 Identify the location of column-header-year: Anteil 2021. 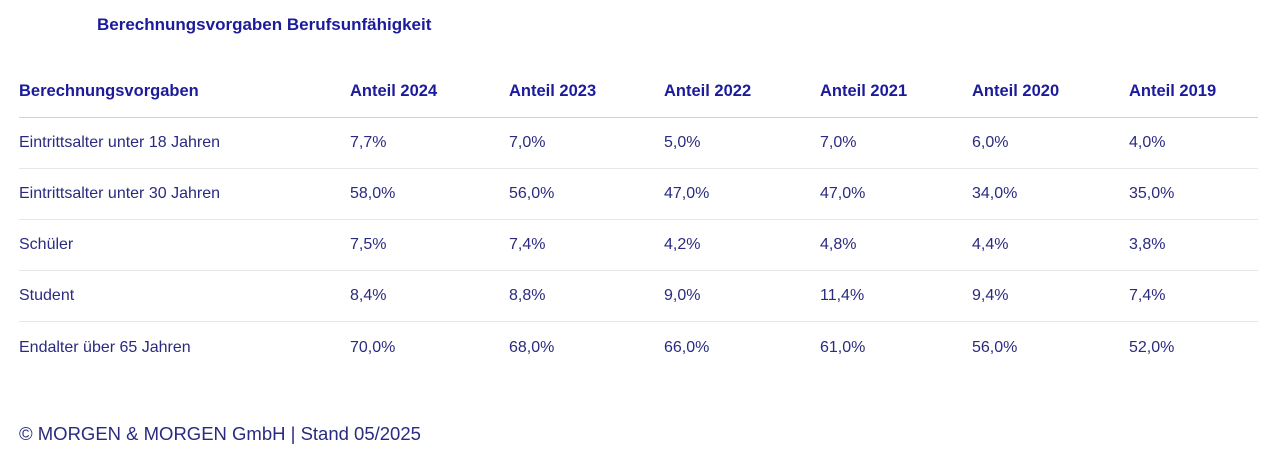
(864, 91).